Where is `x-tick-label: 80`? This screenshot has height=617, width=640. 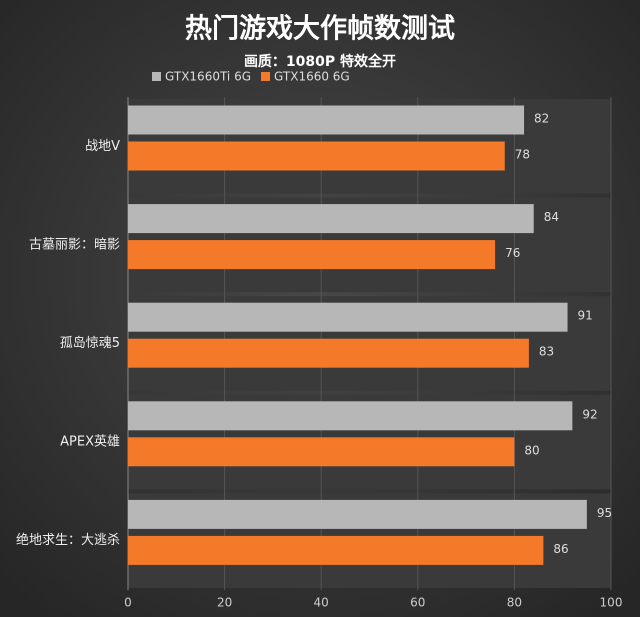 x-tick-label: 80 is located at coordinates (514, 603).